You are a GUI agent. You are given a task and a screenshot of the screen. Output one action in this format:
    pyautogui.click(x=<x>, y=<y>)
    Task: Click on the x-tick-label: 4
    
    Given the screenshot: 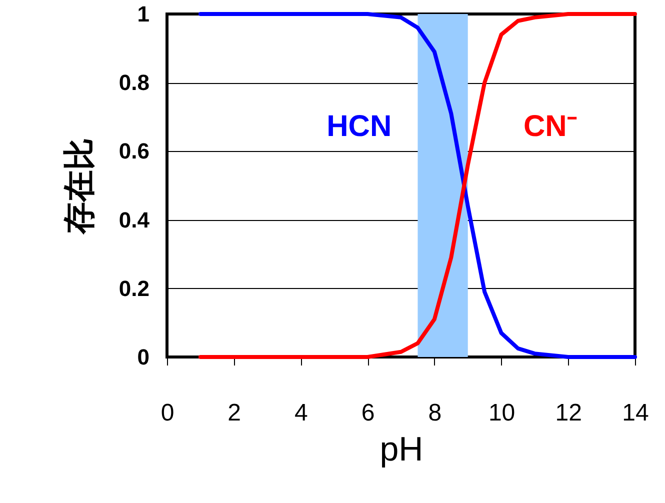 What is the action you would take?
    pyautogui.click(x=301, y=413)
    